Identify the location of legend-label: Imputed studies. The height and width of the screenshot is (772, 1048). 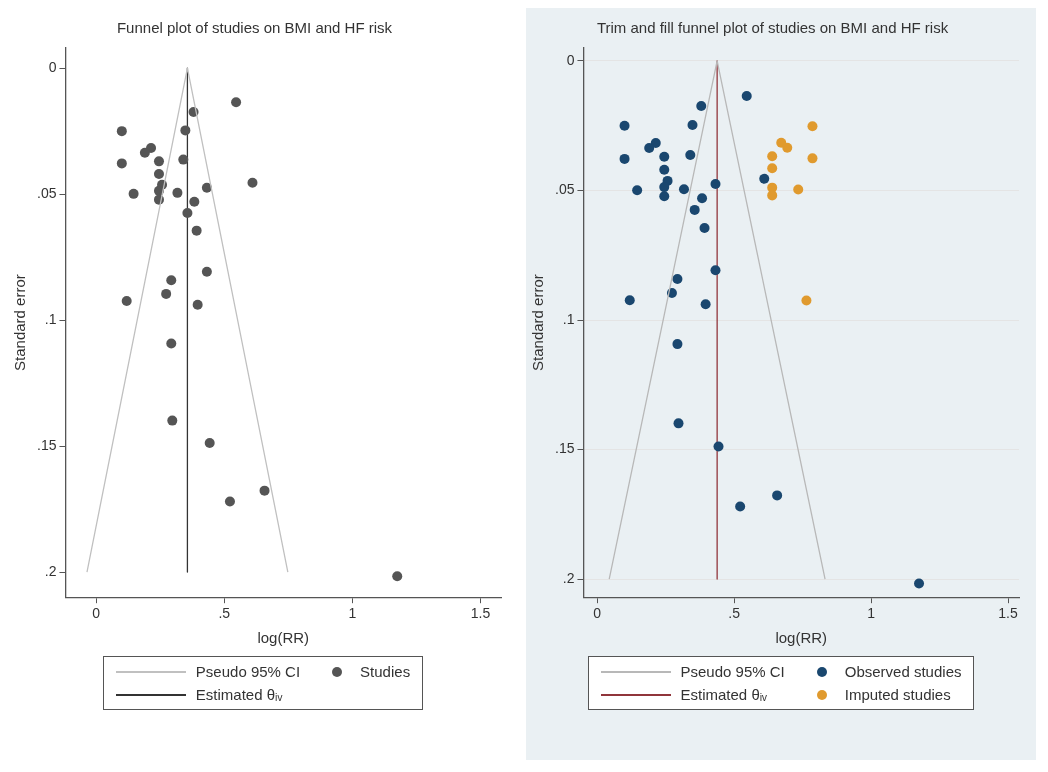
(897, 694).